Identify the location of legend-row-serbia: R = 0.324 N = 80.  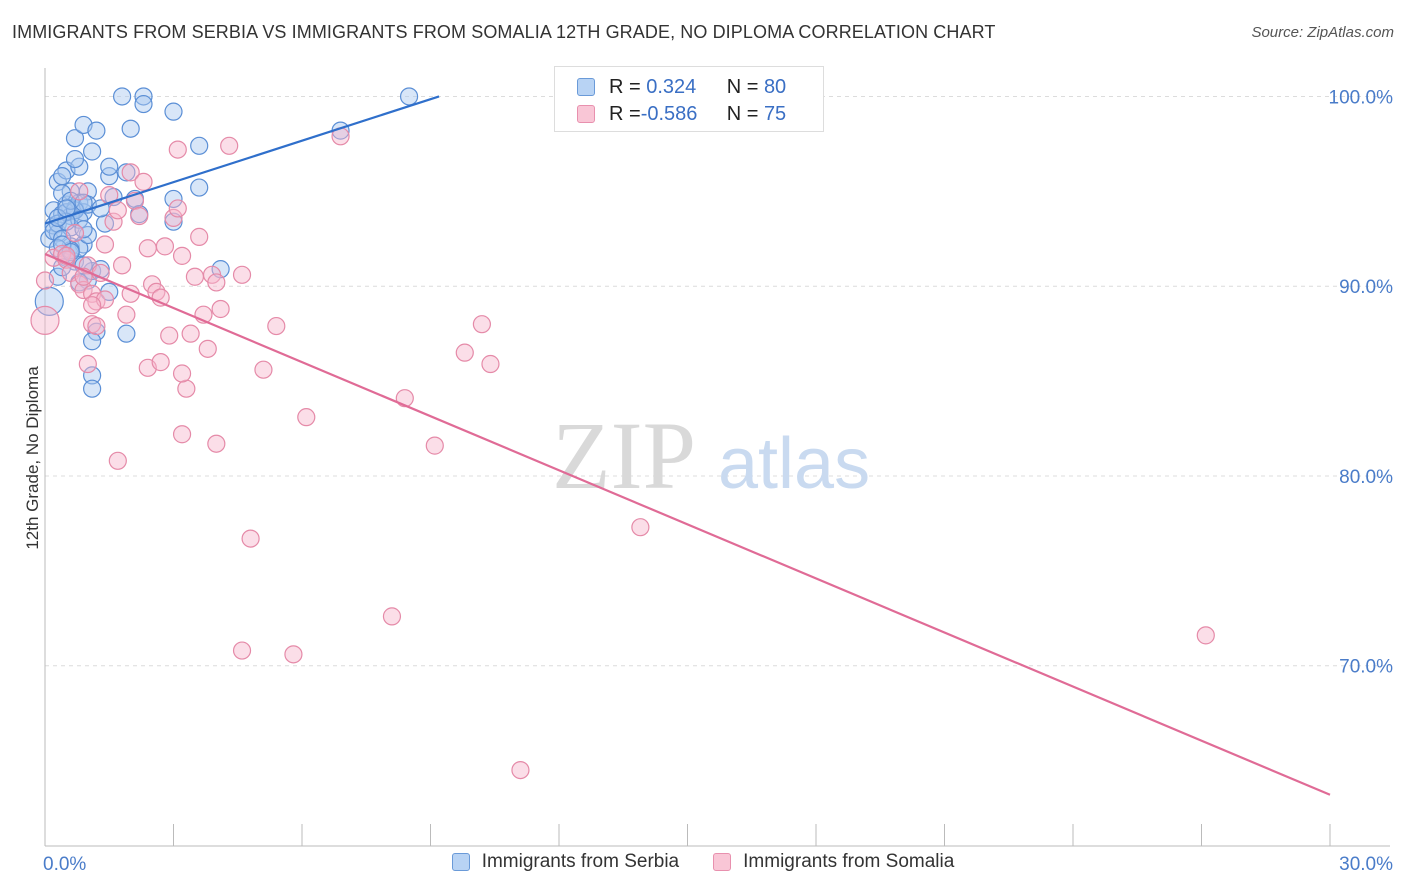
(681, 87).